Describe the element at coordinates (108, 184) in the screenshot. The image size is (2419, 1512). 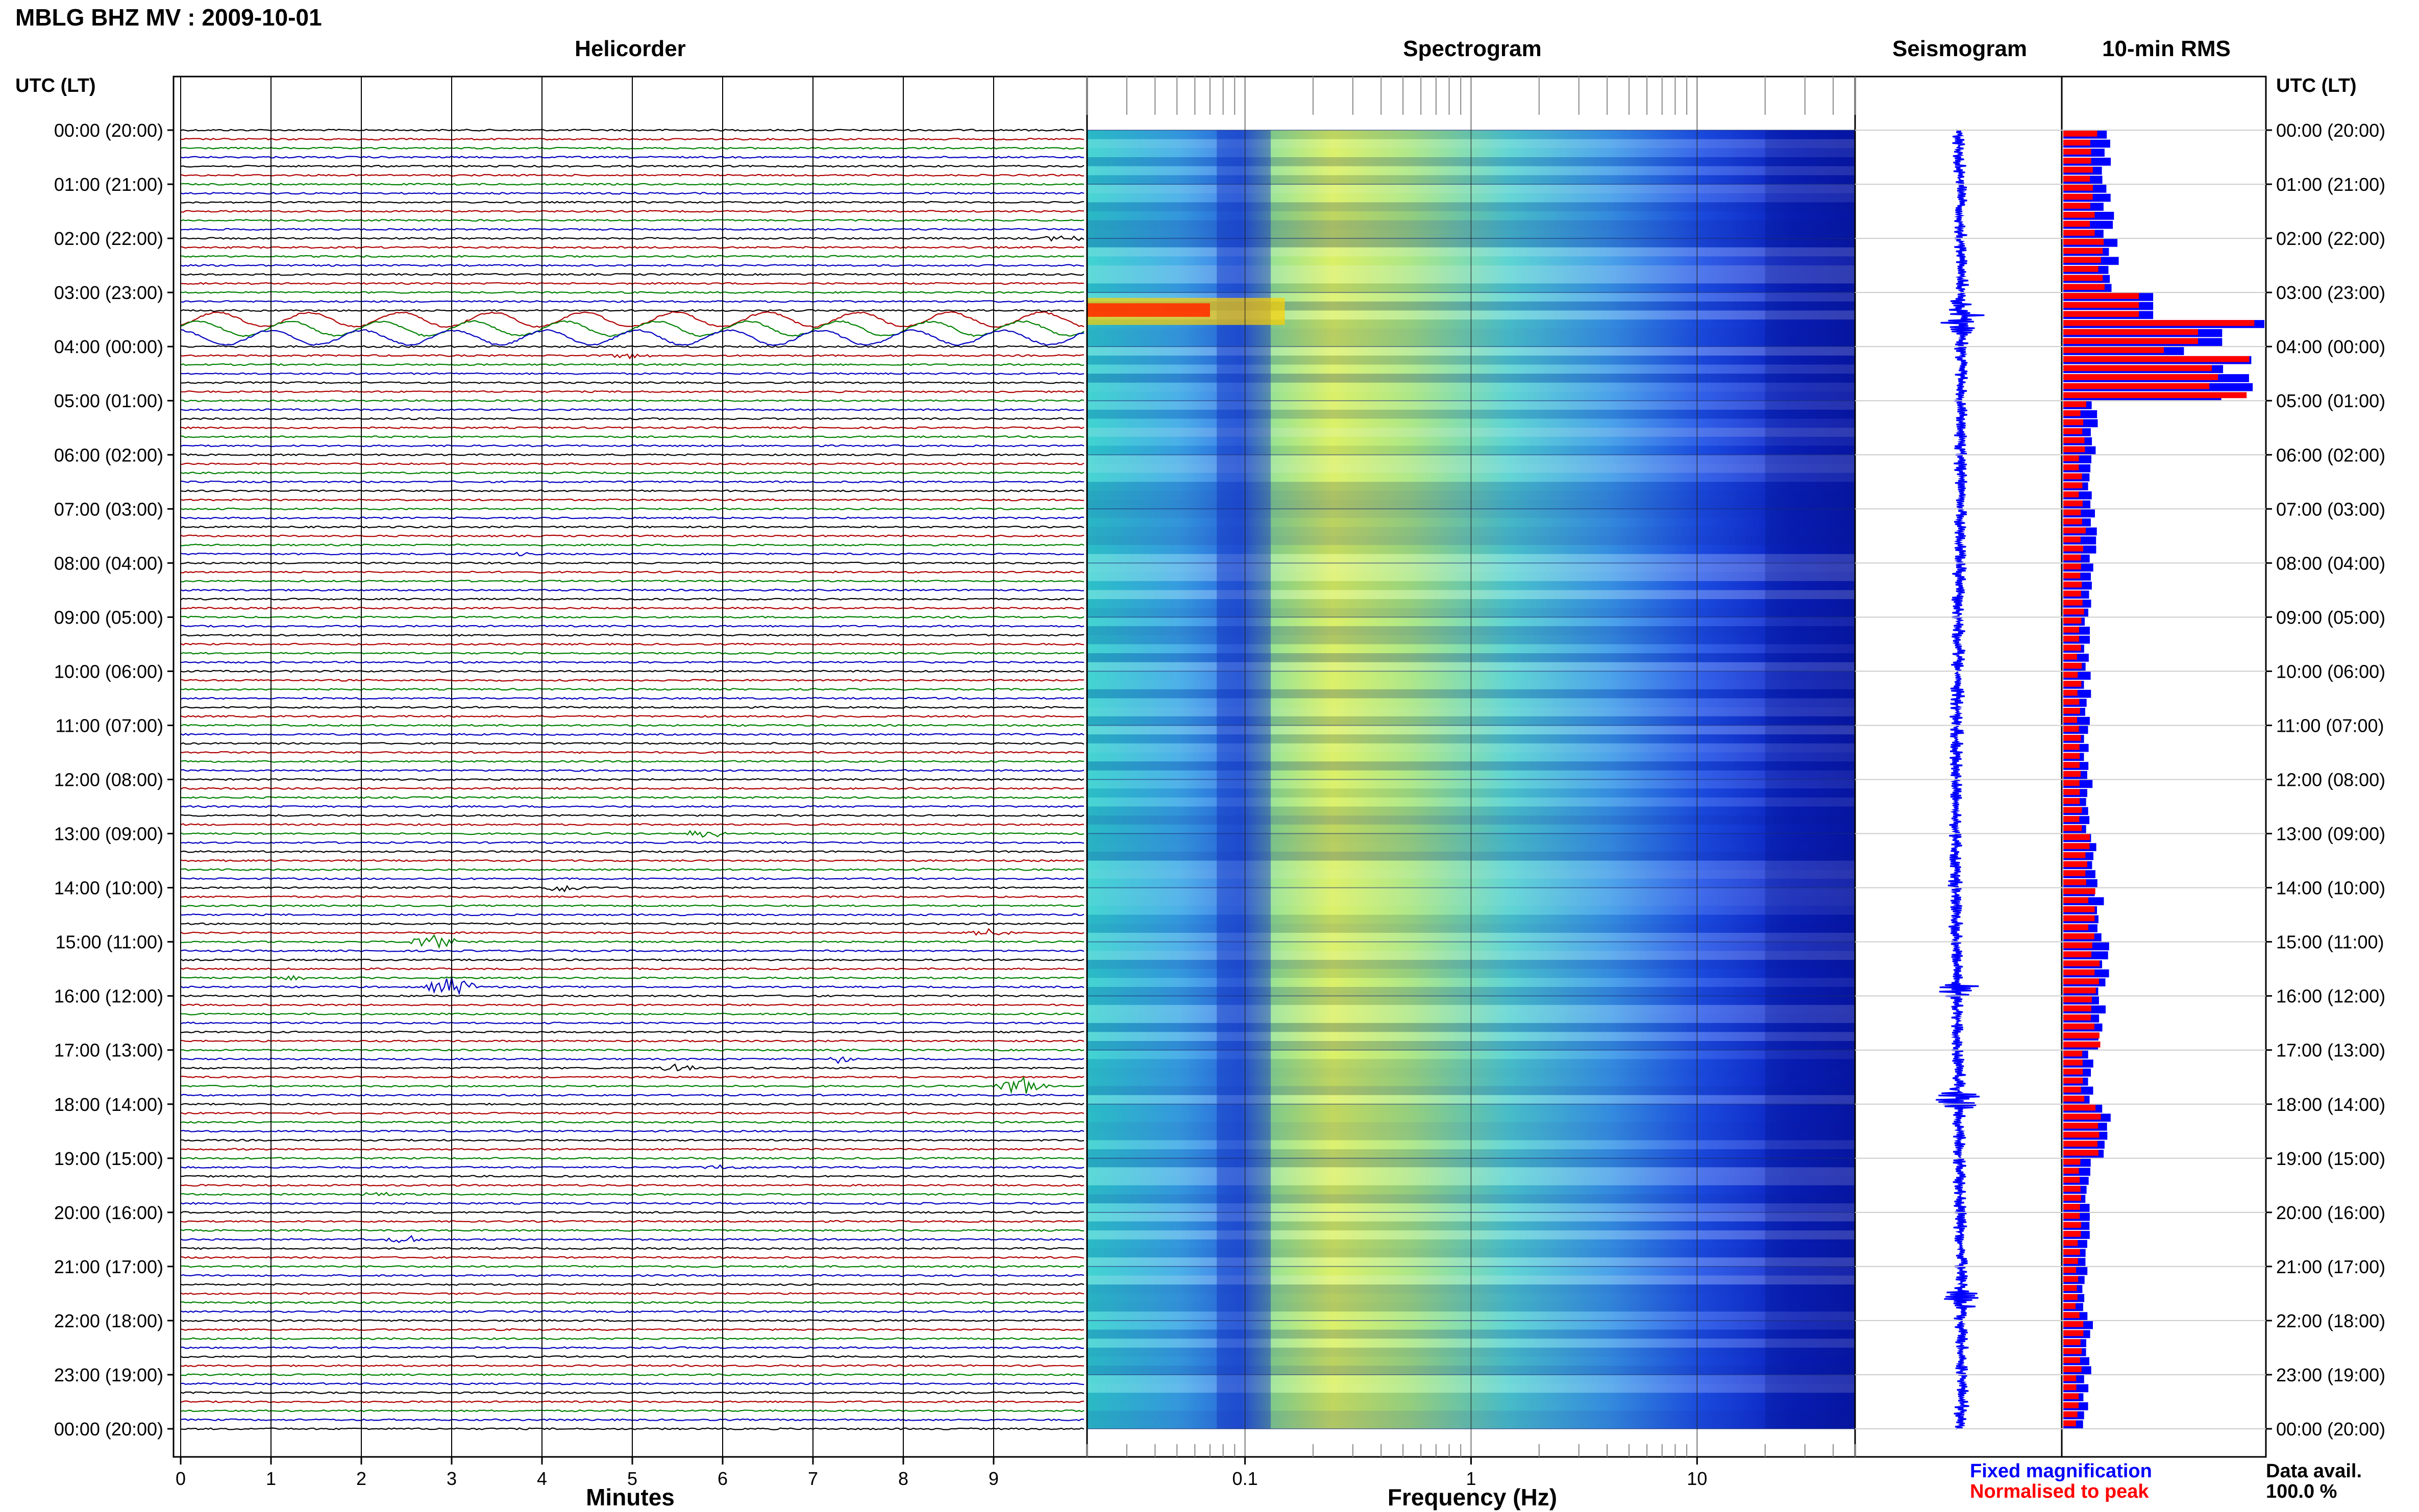
I see `left-hour-label: 01:00 (21:00)` at that location.